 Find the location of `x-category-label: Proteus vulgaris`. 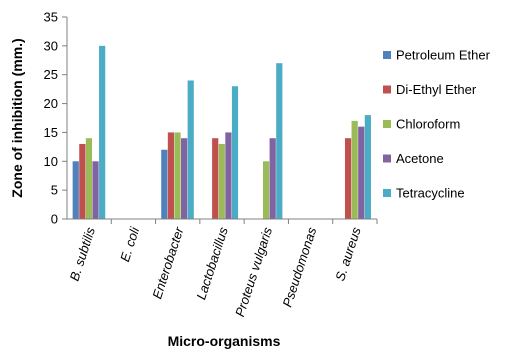

x-category-label: Proteus vulgaris is located at coordinates (253, 272).